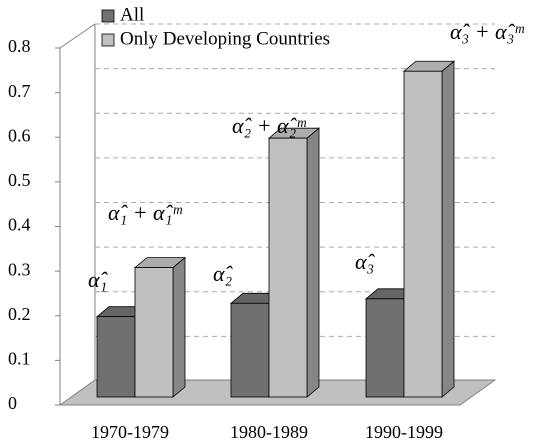 This screenshot has height=443, width=551. Describe the element at coordinates (12, 403) in the screenshot. I see `y-tick-label: 0` at that location.